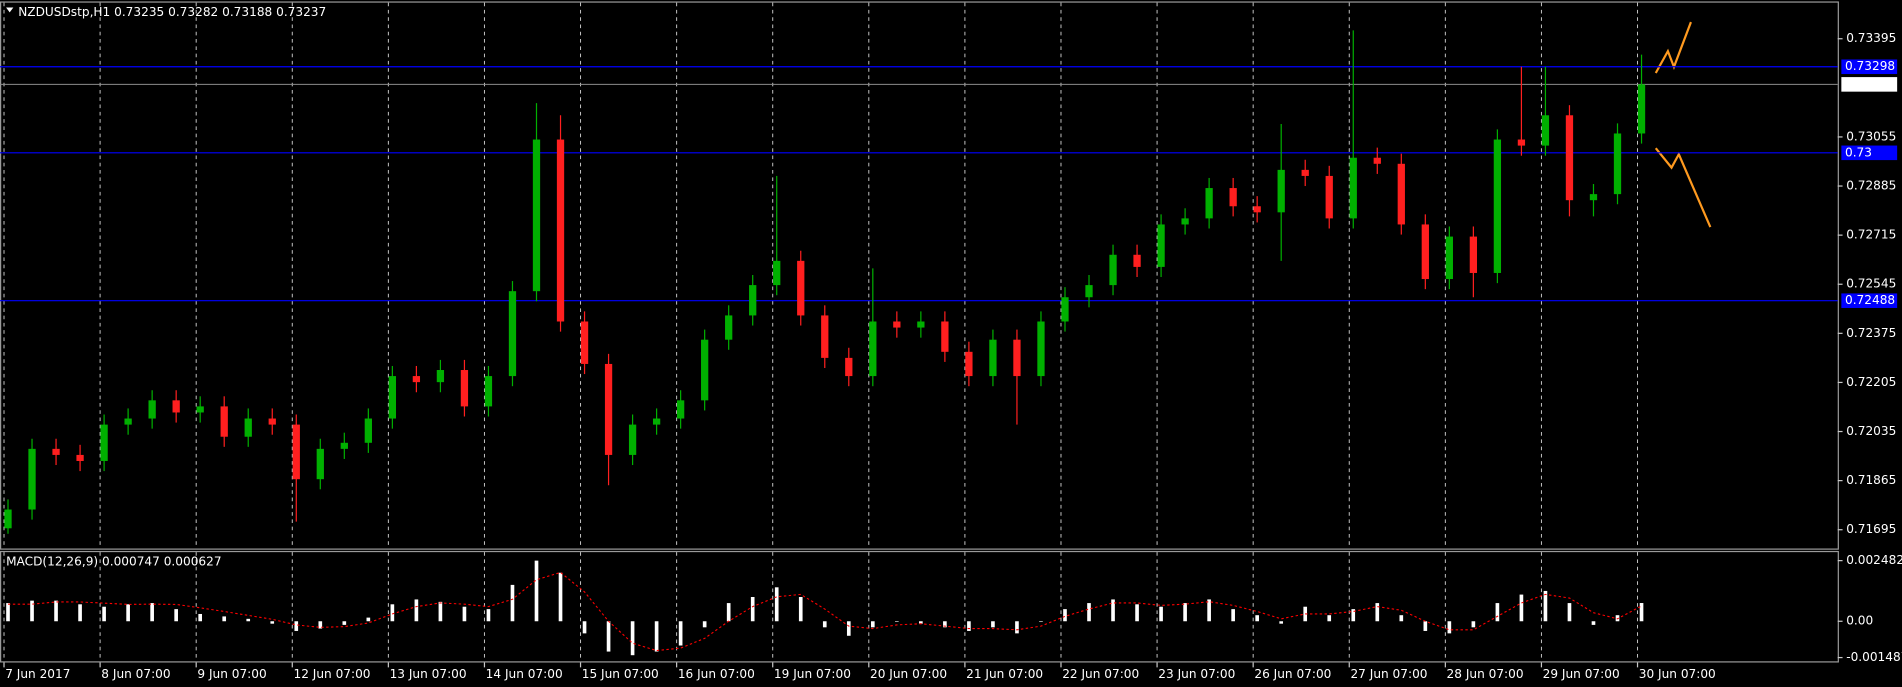 The image size is (1902, 687). What do you see at coordinates (620, 674) in the screenshot?
I see `x-tick-label: 15 Jun 07:00` at bounding box center [620, 674].